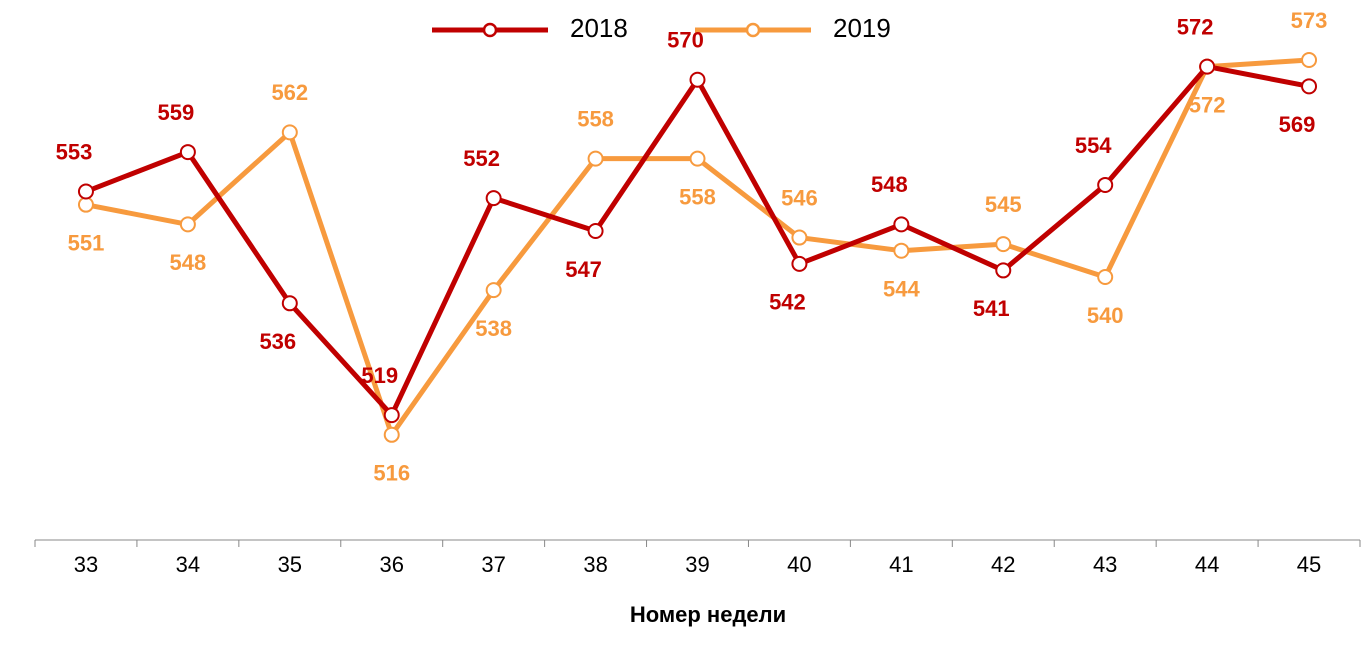  I want to click on x-tick-label: 42, so click(1003, 564).